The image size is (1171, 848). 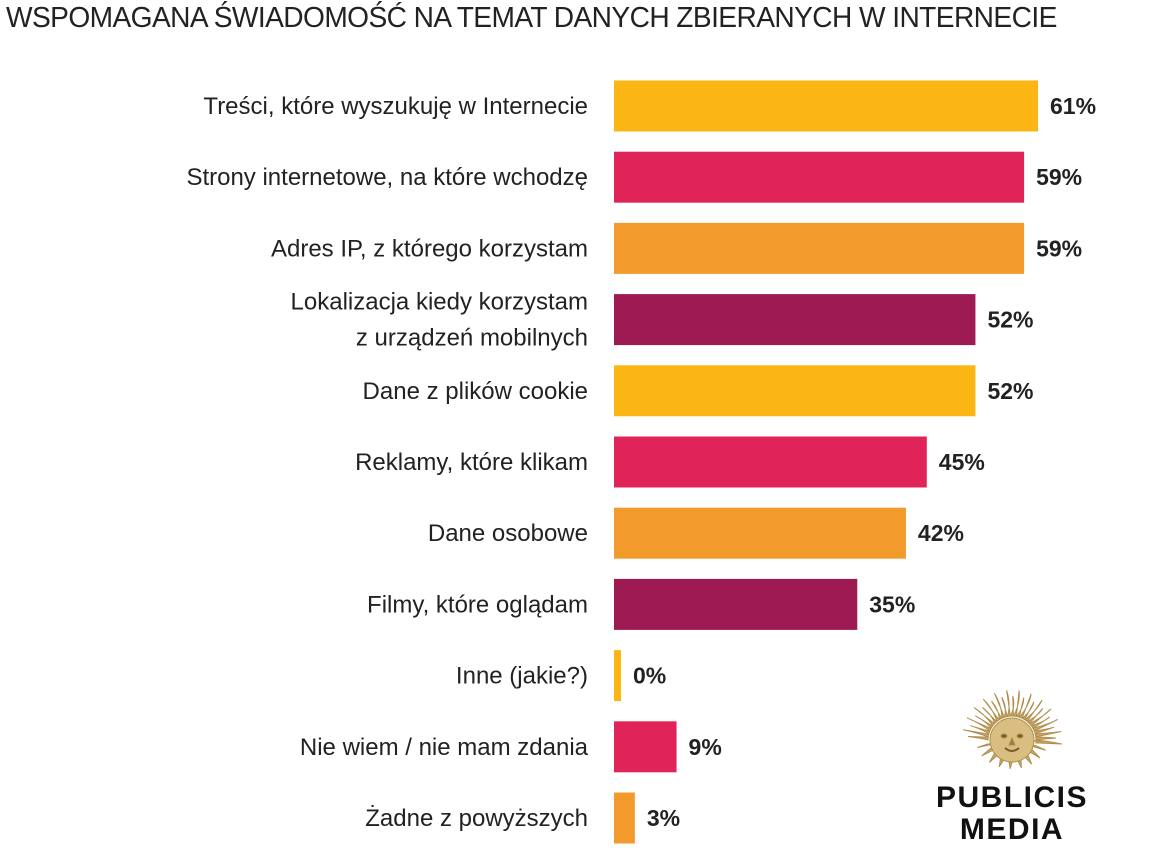 I want to click on logo-line2: MEDIA, so click(x=1012, y=829).